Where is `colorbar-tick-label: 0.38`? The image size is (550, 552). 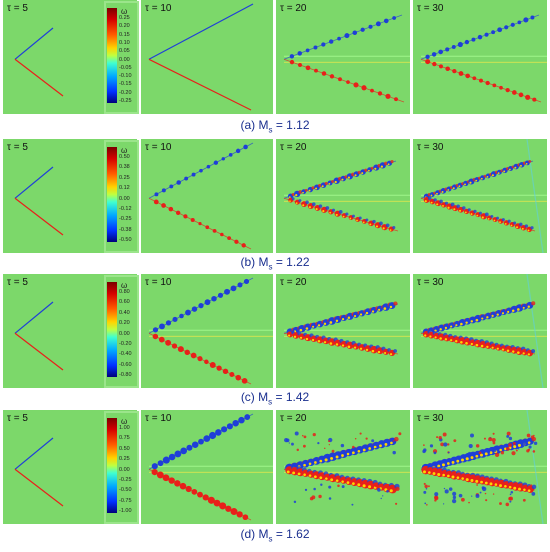 colorbar-tick-label: 0.38 is located at coordinates (124, 167).